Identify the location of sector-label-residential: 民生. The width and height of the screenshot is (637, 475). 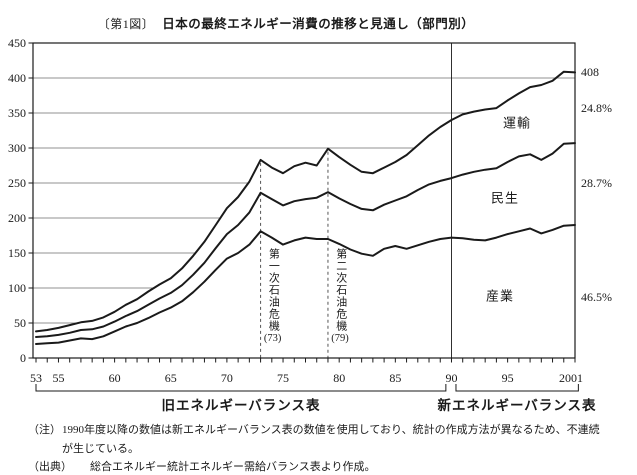
(505, 198).